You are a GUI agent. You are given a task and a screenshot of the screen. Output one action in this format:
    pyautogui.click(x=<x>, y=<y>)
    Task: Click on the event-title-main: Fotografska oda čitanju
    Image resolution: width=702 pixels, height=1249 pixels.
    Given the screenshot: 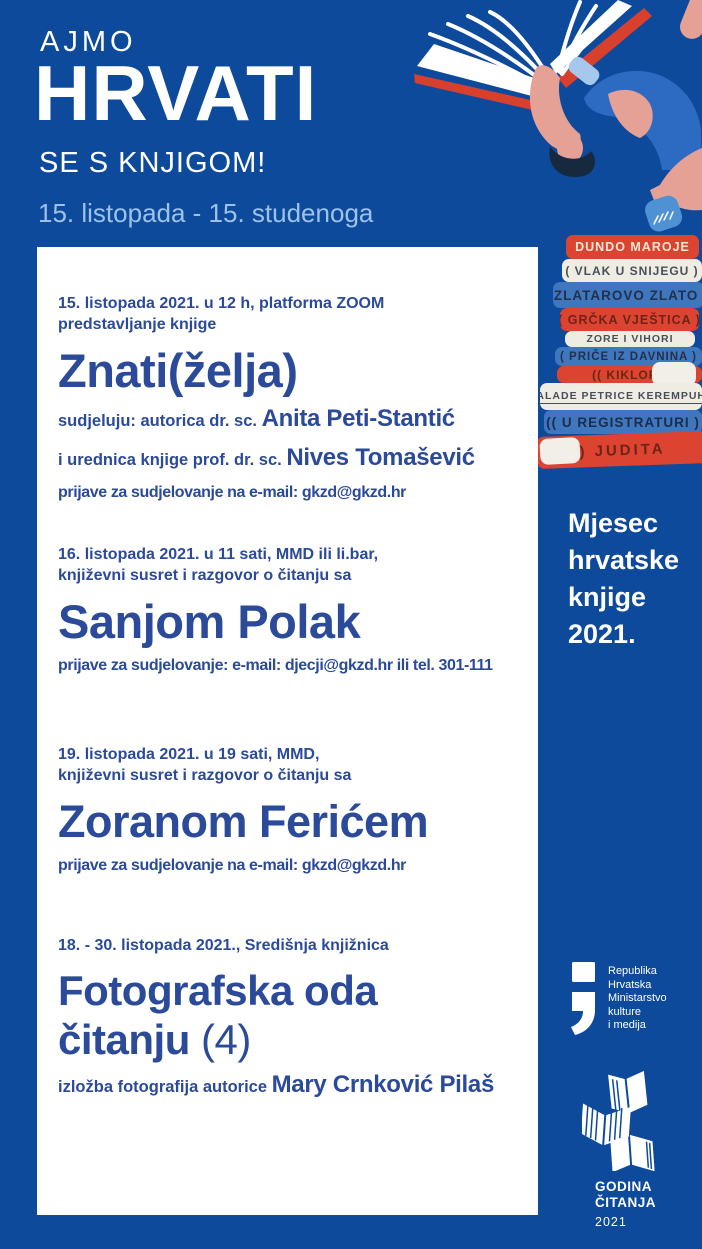 What is the action you would take?
    pyautogui.click(x=218, y=1015)
    